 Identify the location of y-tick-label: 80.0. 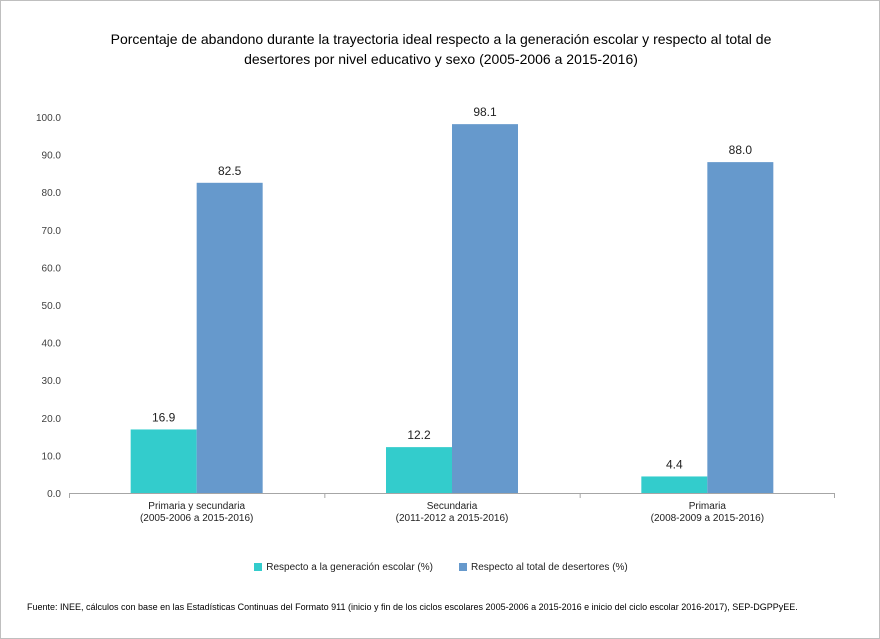
(52, 193).